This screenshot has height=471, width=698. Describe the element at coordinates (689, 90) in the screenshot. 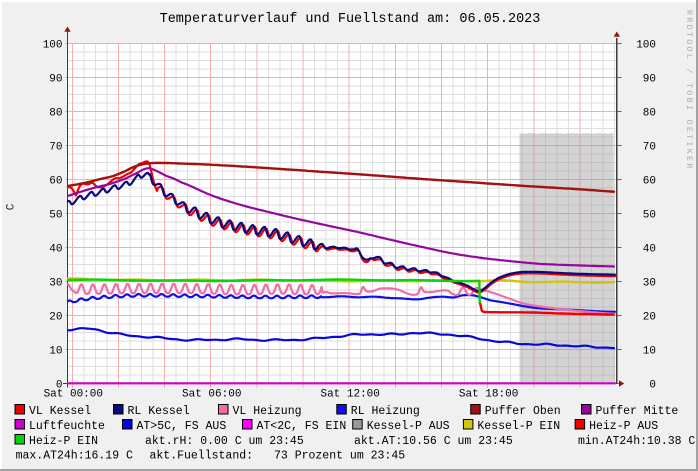

I see `svg-text: RRDTOOL / TOBI OETIKER` at that location.